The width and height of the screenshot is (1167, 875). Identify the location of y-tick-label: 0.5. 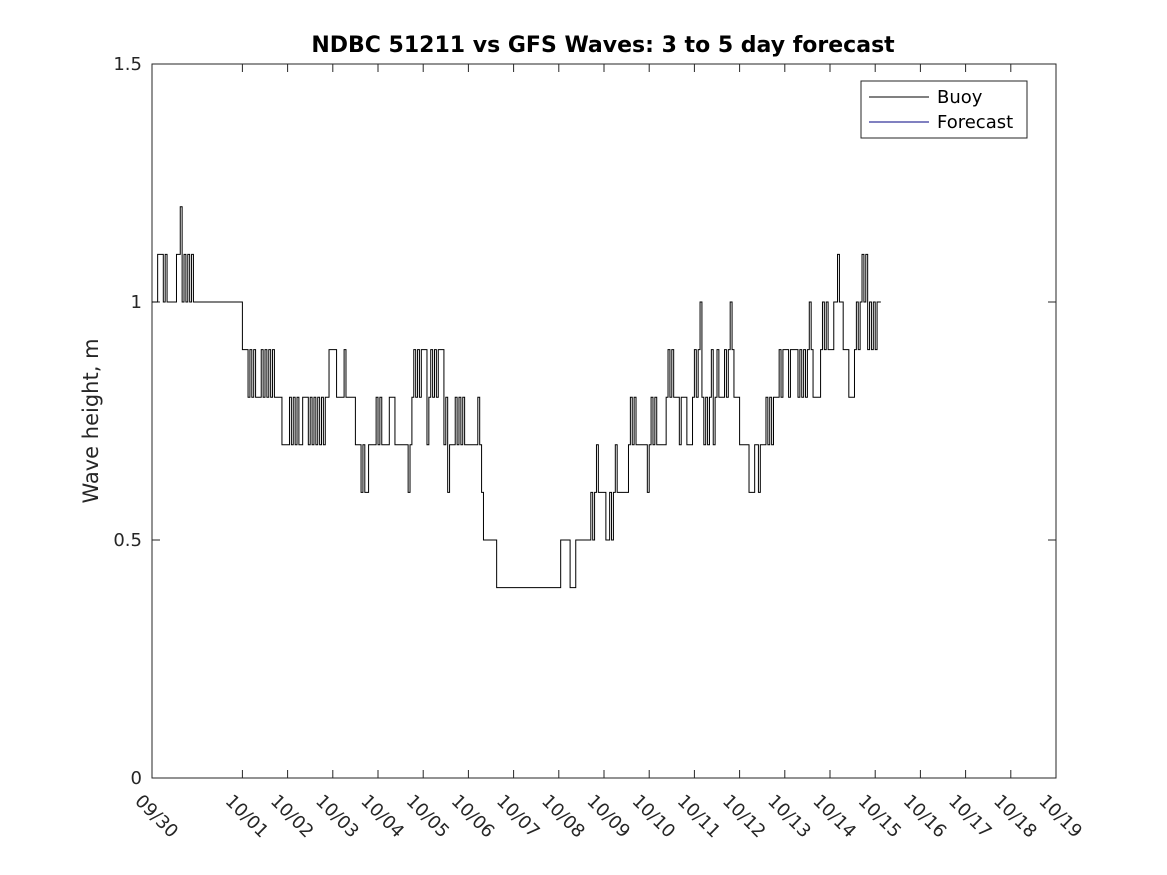
(127, 540).